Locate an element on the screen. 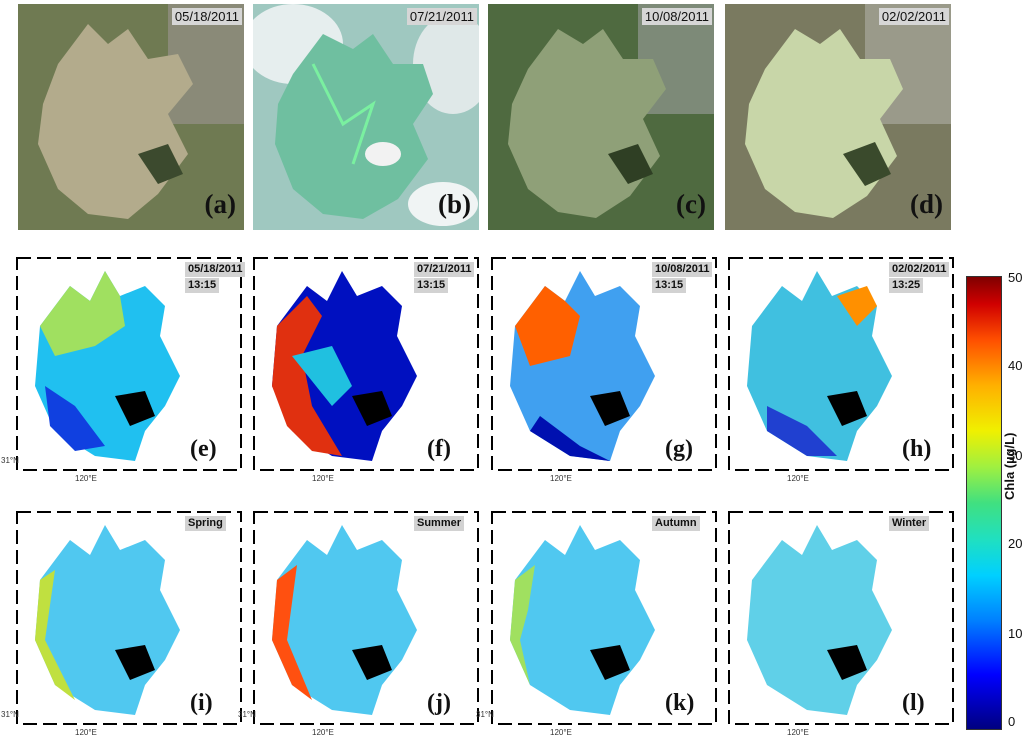 Image resolution: width=1024 pixels, height=746 pixels. photo-d-image is located at coordinates (838, 117).